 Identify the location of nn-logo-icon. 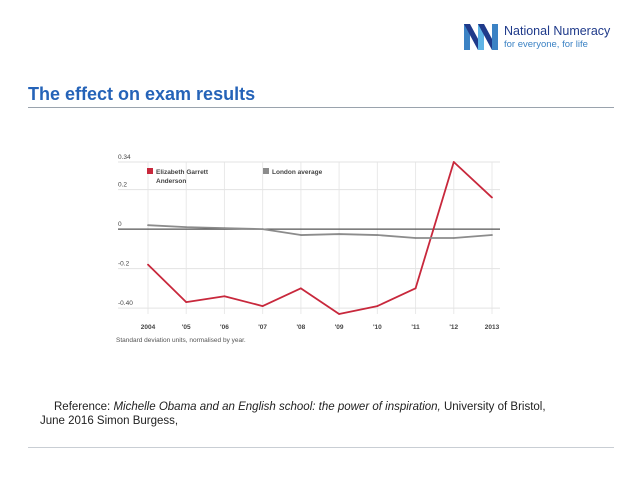
(481, 37).